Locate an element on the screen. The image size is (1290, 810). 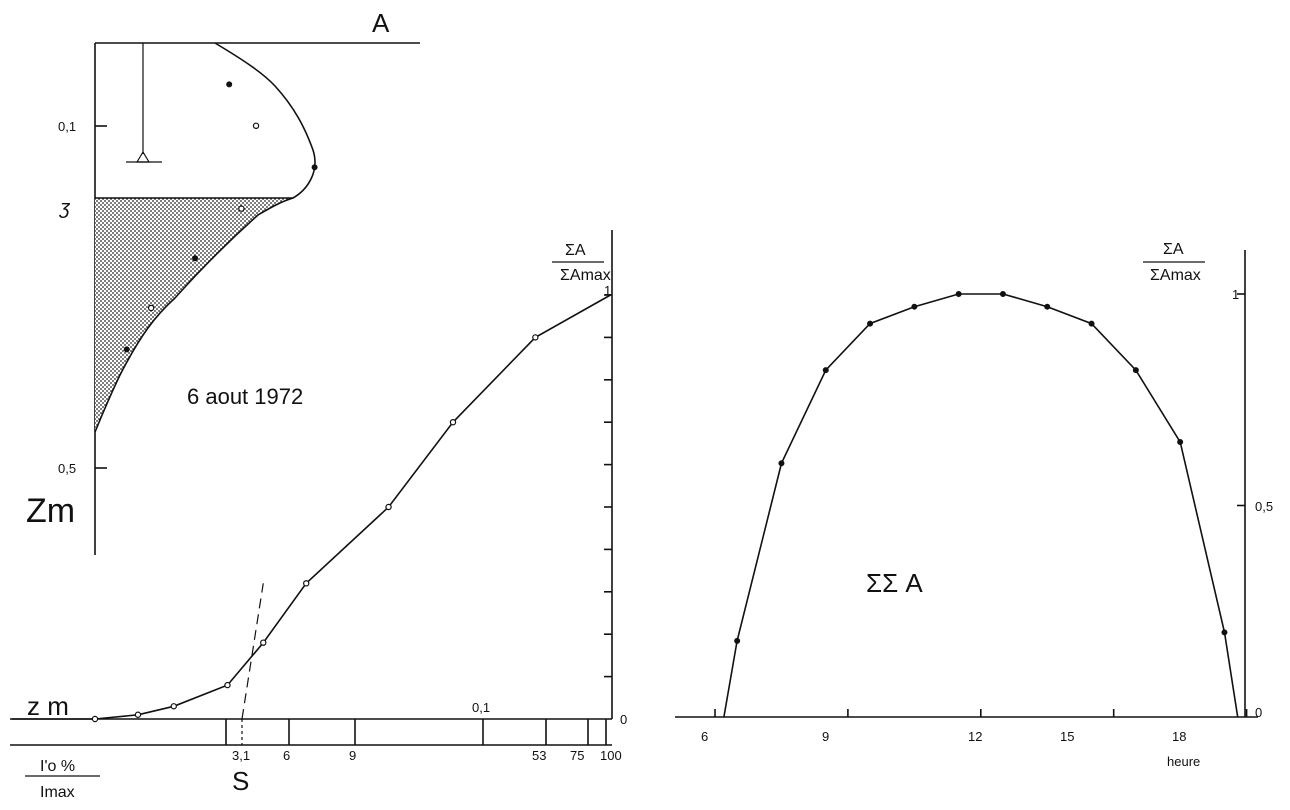
daily-xtick-18: 18 is located at coordinates (1179, 736).